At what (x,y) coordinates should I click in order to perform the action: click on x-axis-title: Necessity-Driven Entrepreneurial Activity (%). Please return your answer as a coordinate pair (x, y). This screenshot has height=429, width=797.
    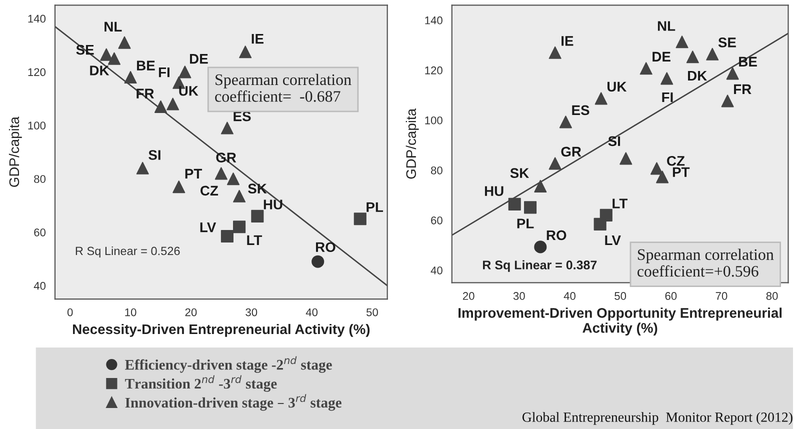
    Looking at the image, I should click on (221, 330).